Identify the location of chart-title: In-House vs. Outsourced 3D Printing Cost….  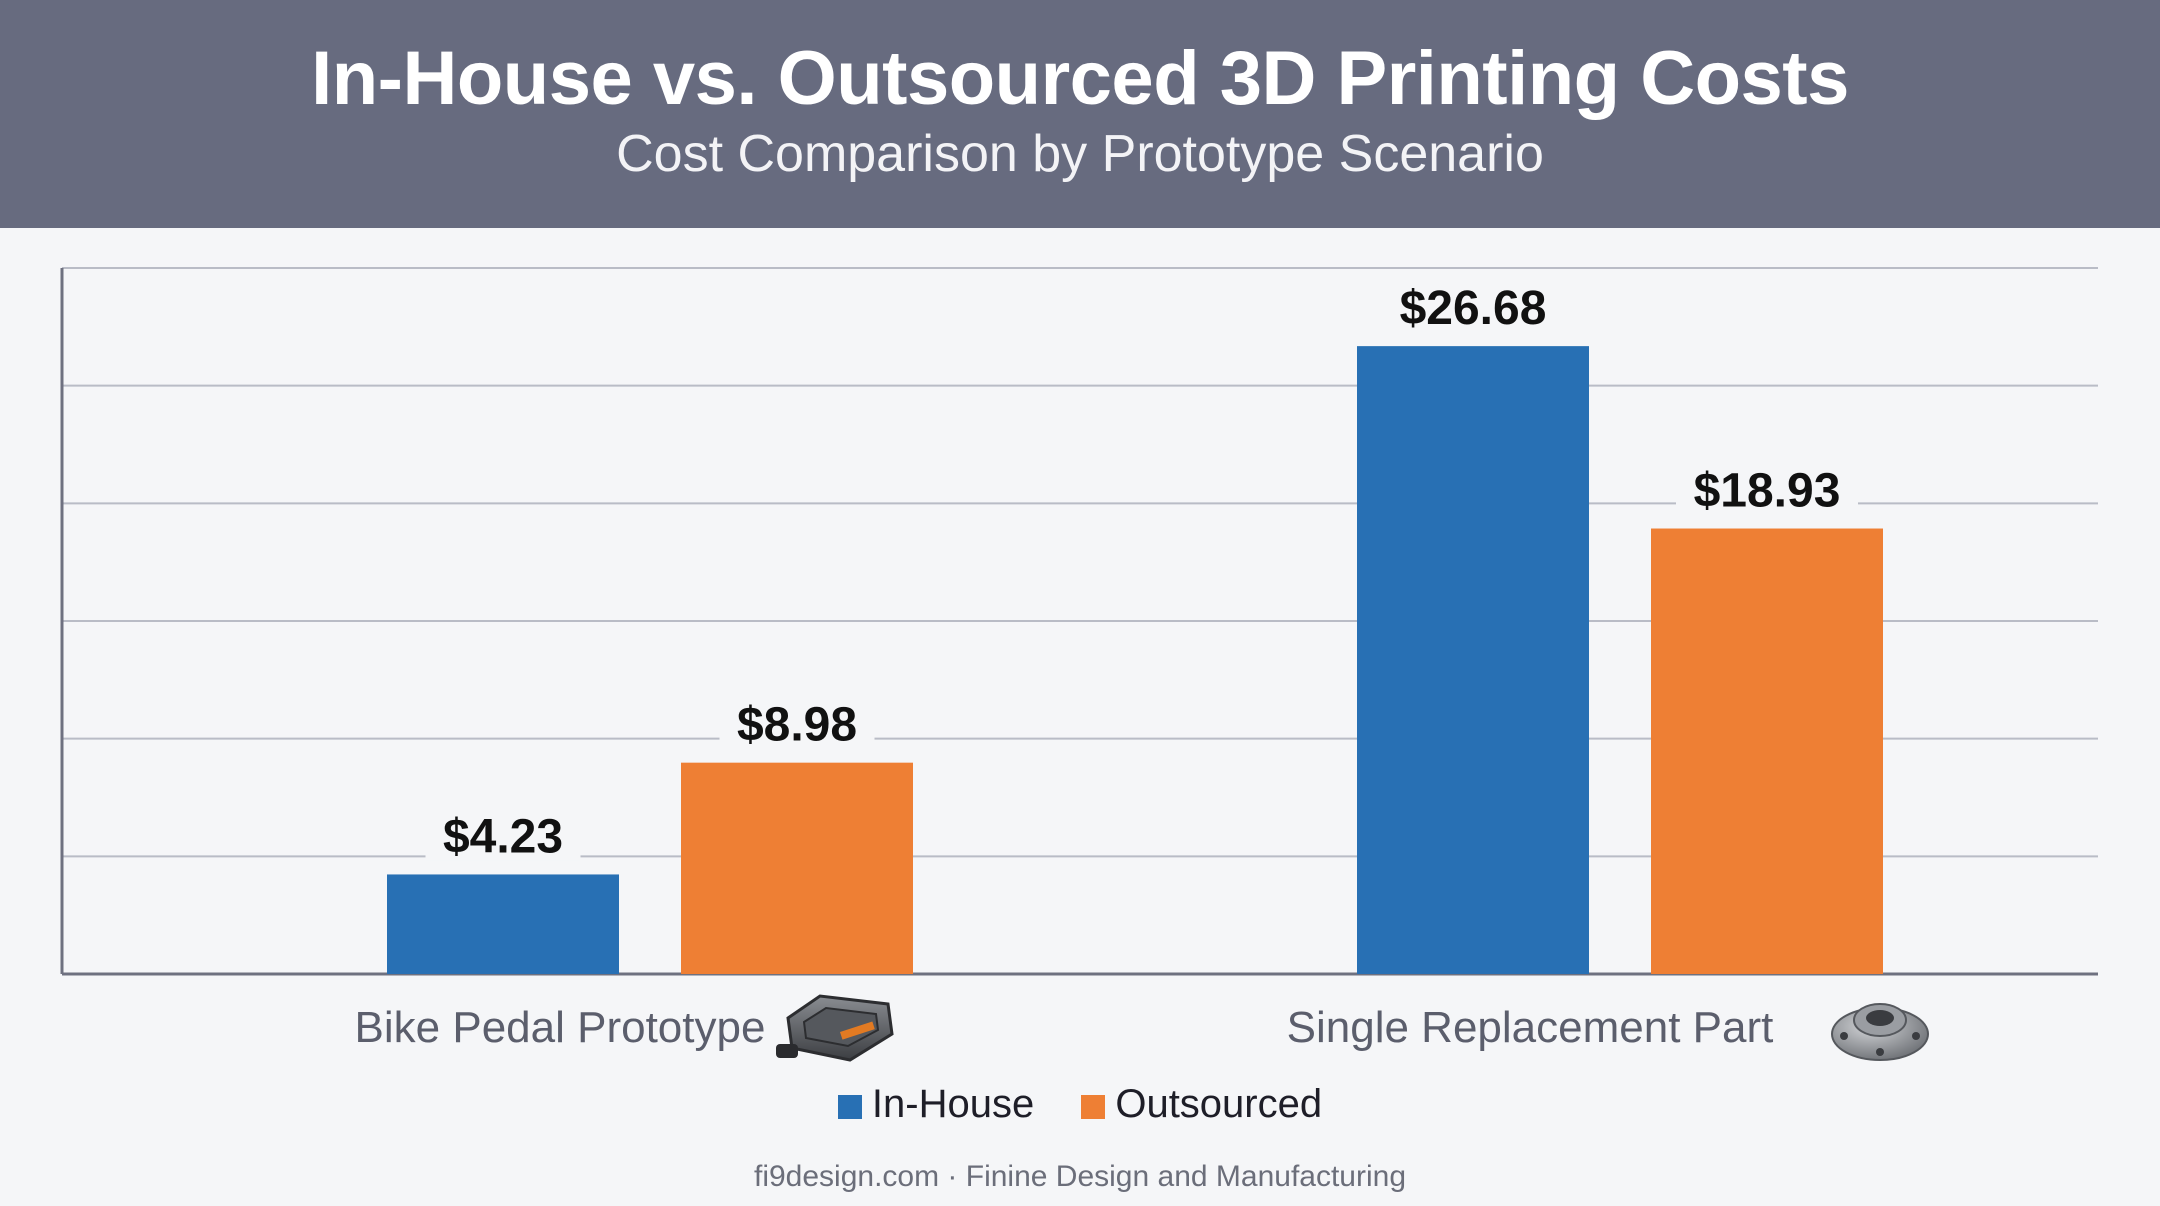
(1080, 78).